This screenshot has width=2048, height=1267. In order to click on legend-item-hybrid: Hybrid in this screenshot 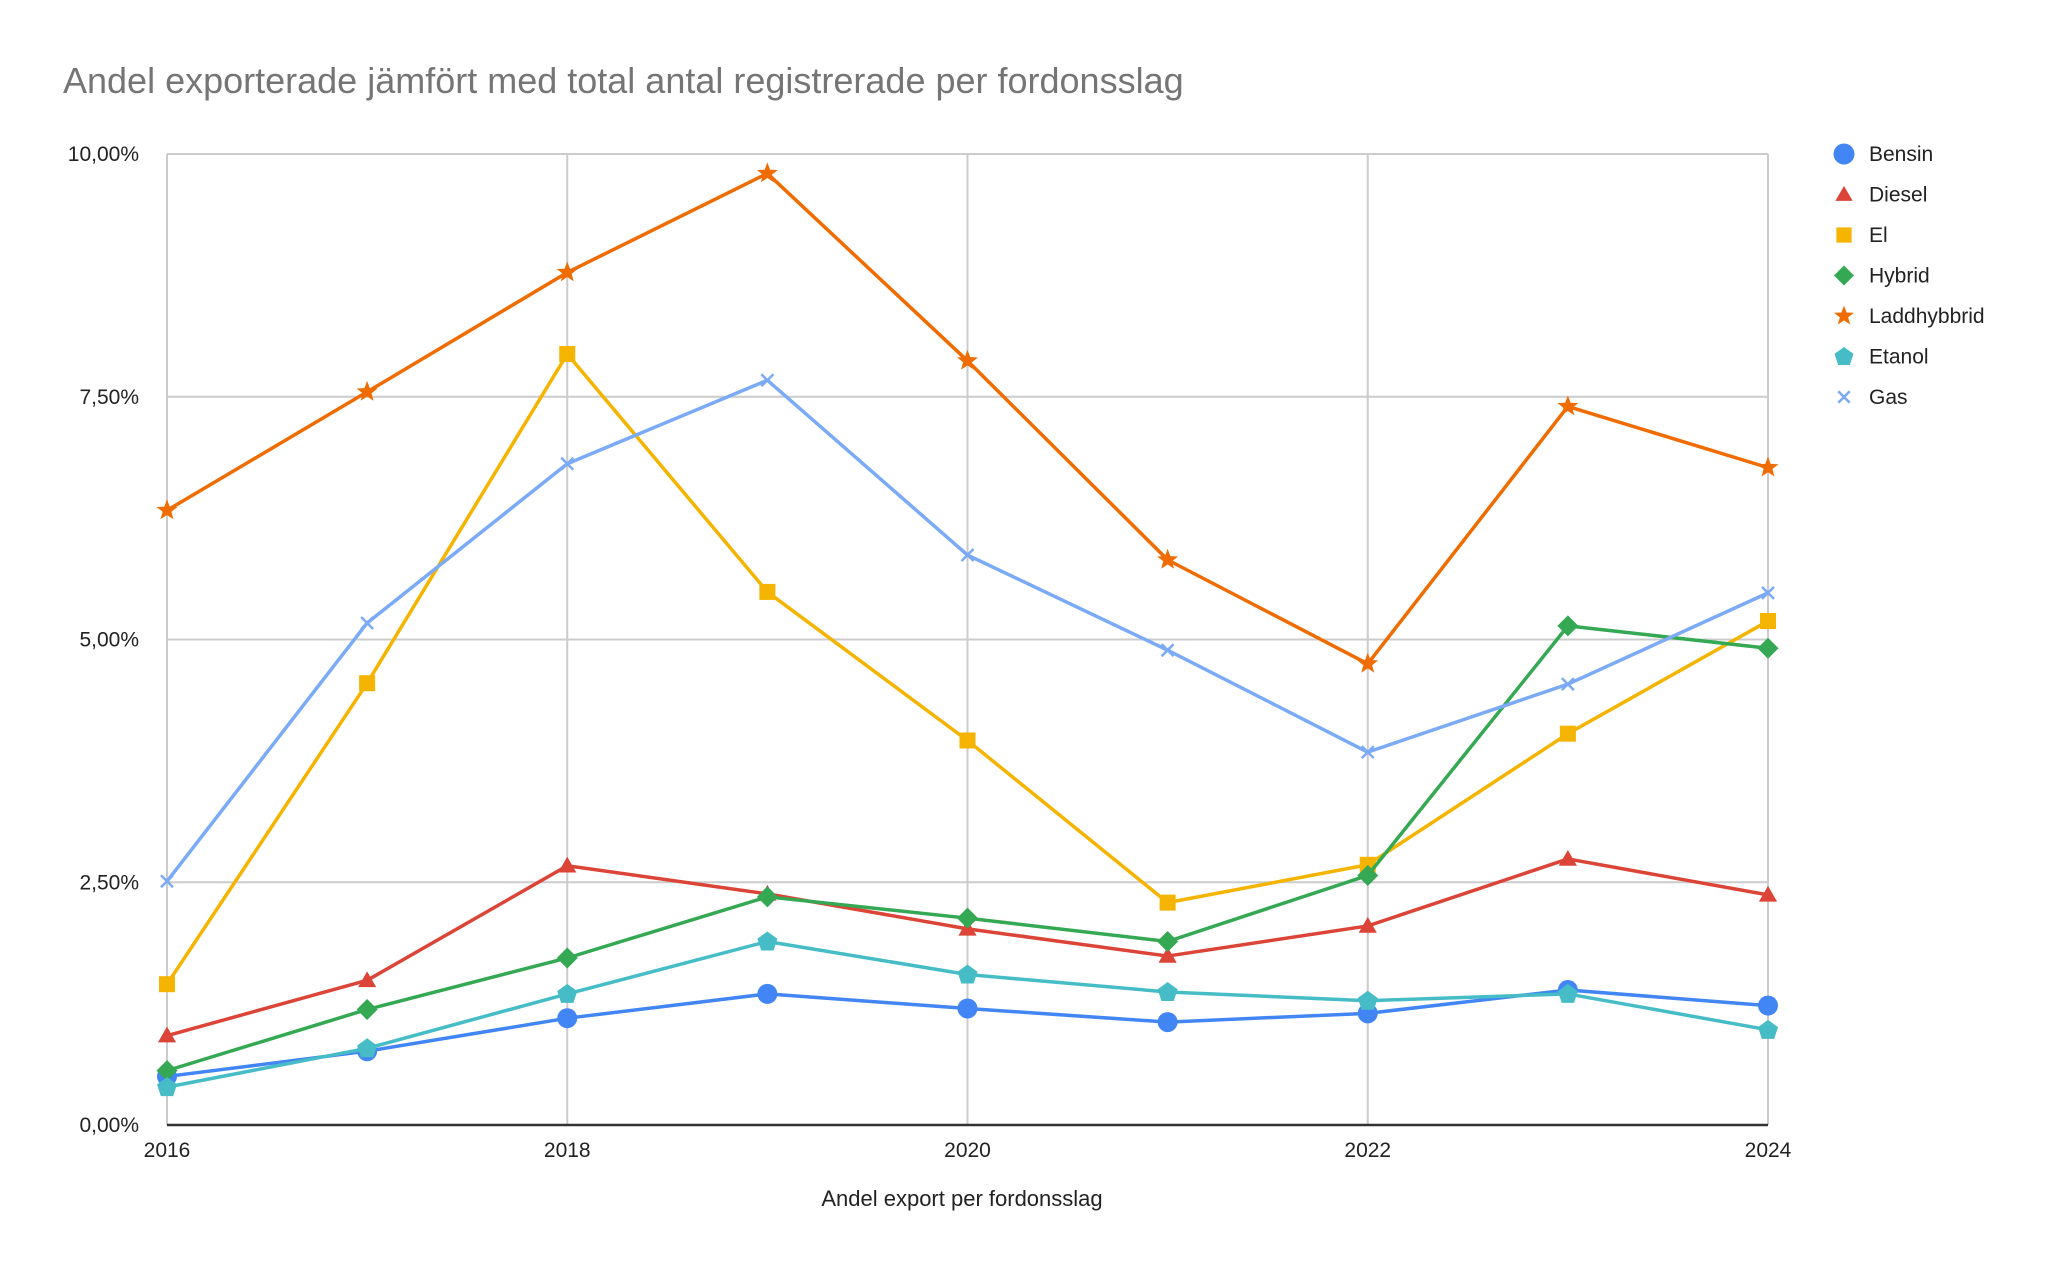, I will do `click(1882, 276)`.